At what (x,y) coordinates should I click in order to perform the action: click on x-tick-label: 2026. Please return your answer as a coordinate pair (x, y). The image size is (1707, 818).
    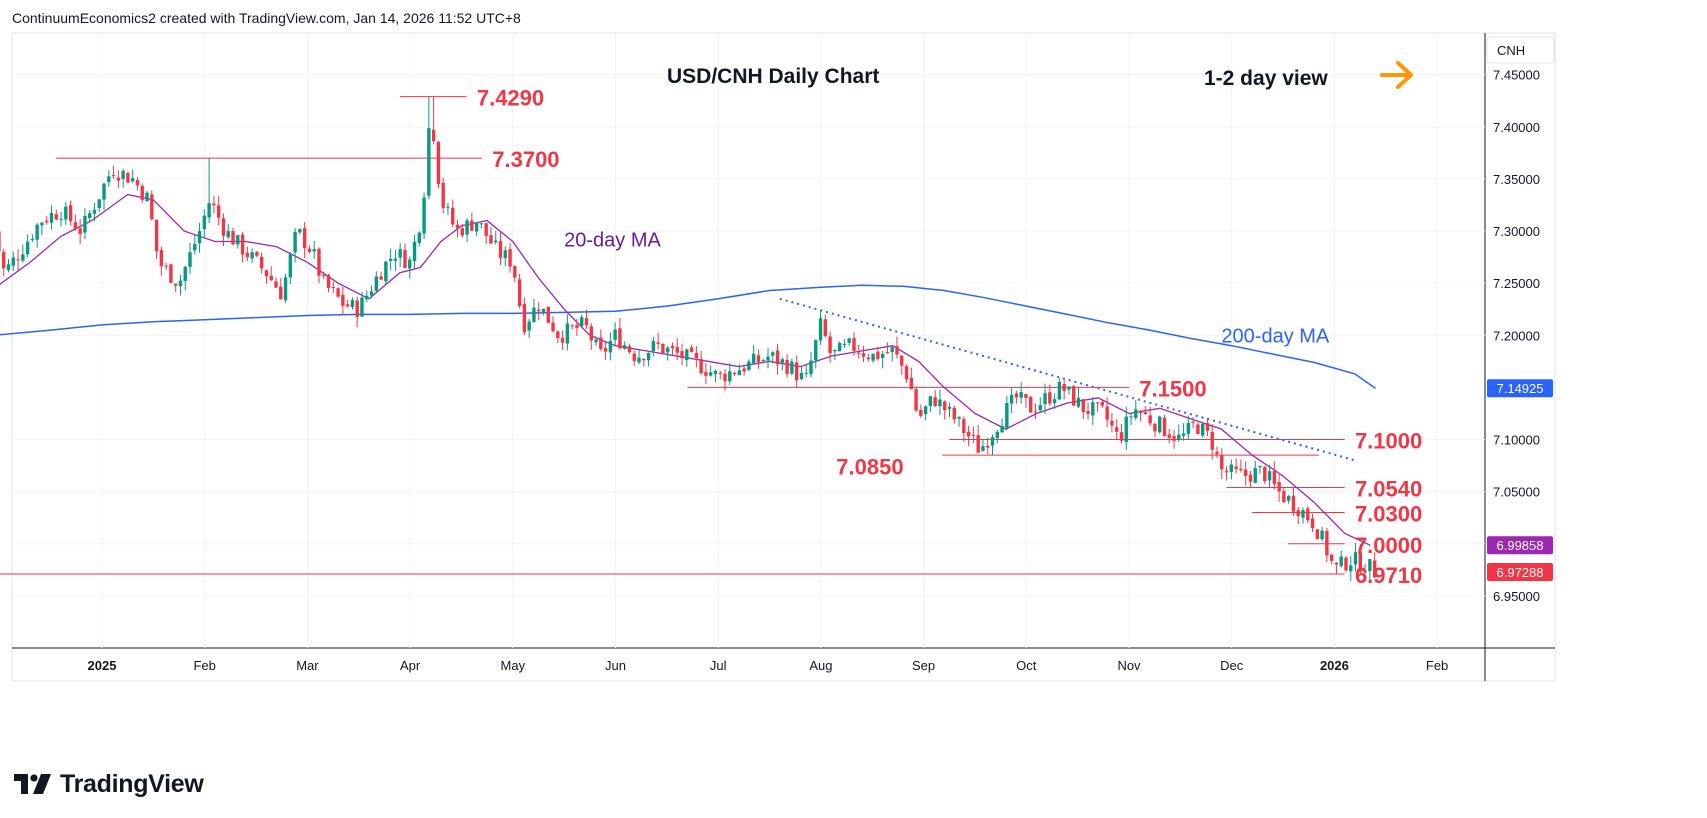
    Looking at the image, I should click on (1334, 665).